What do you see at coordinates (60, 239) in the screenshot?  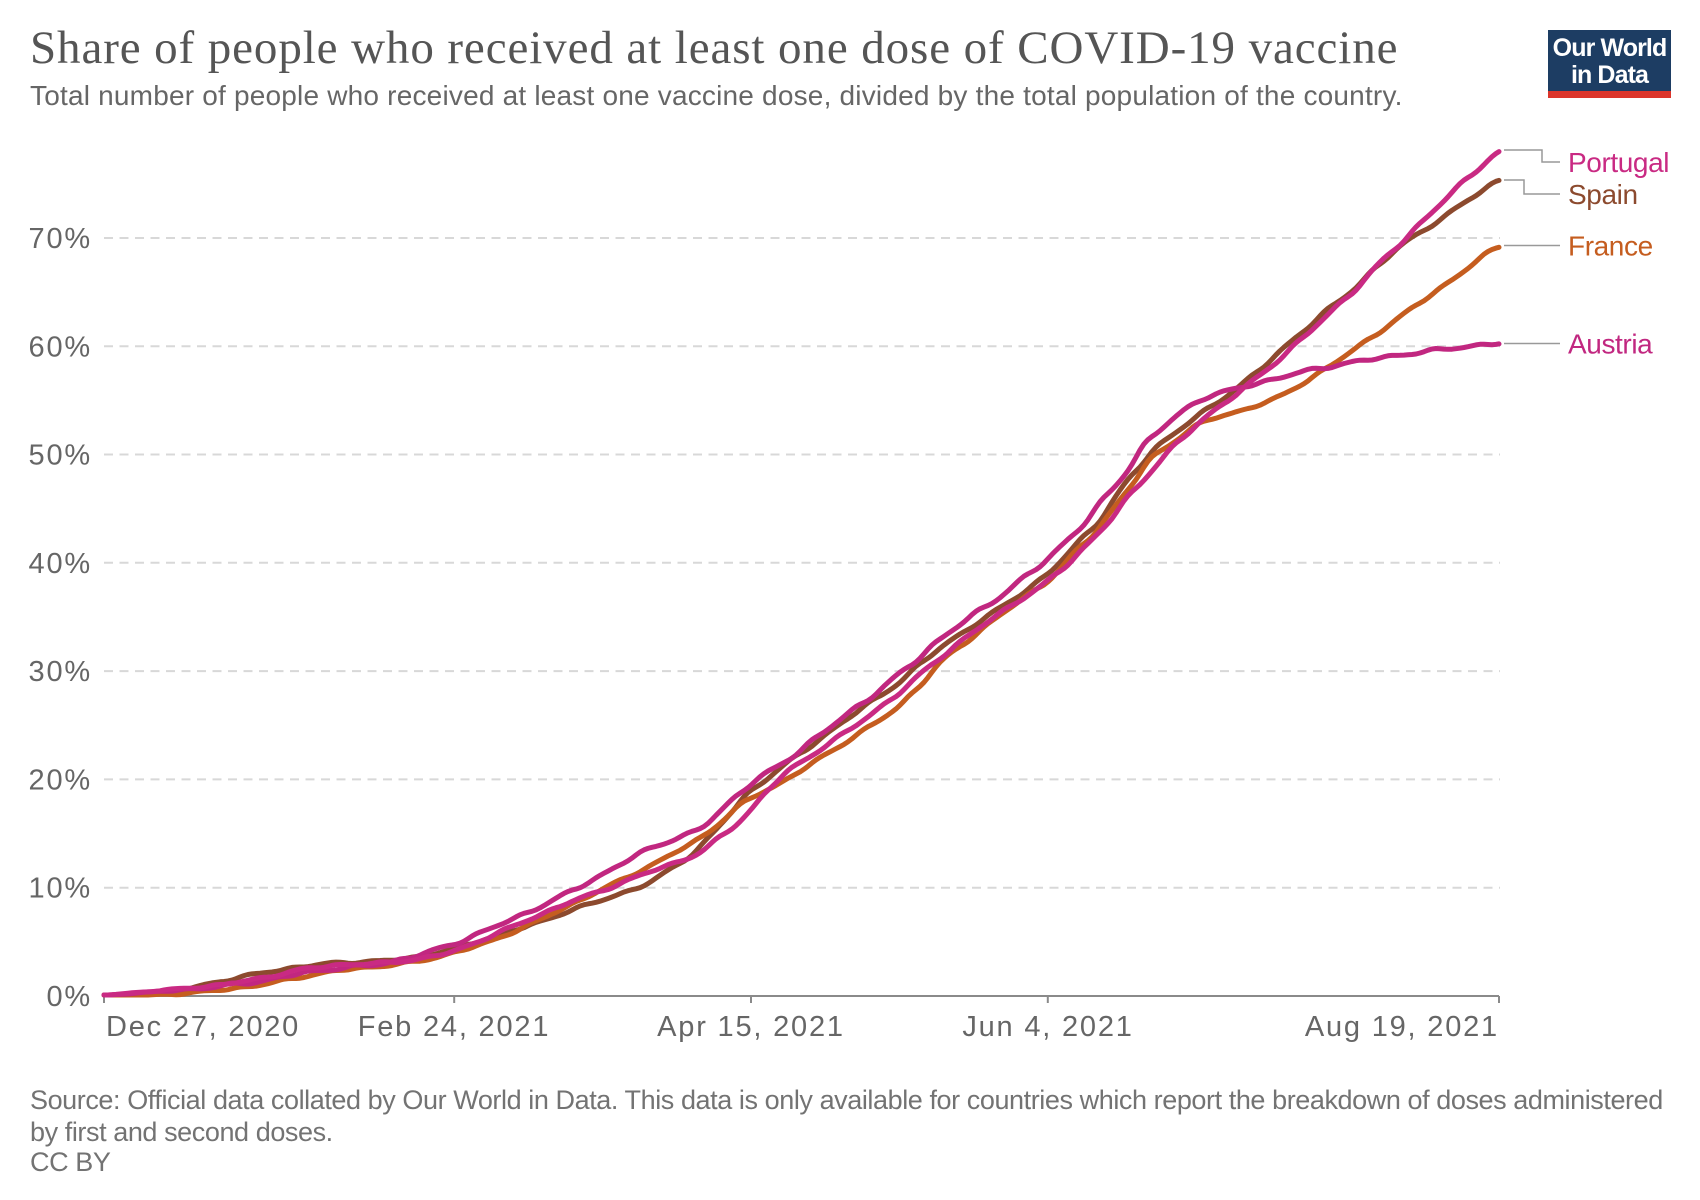 I see `svg-text: 70%` at bounding box center [60, 239].